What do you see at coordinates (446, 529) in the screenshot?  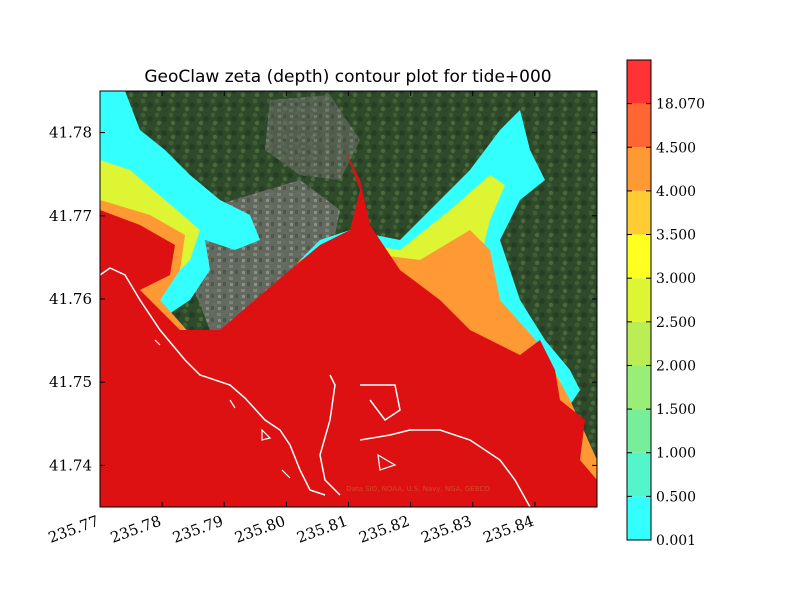 I see `x-tick-label: 235.83` at bounding box center [446, 529].